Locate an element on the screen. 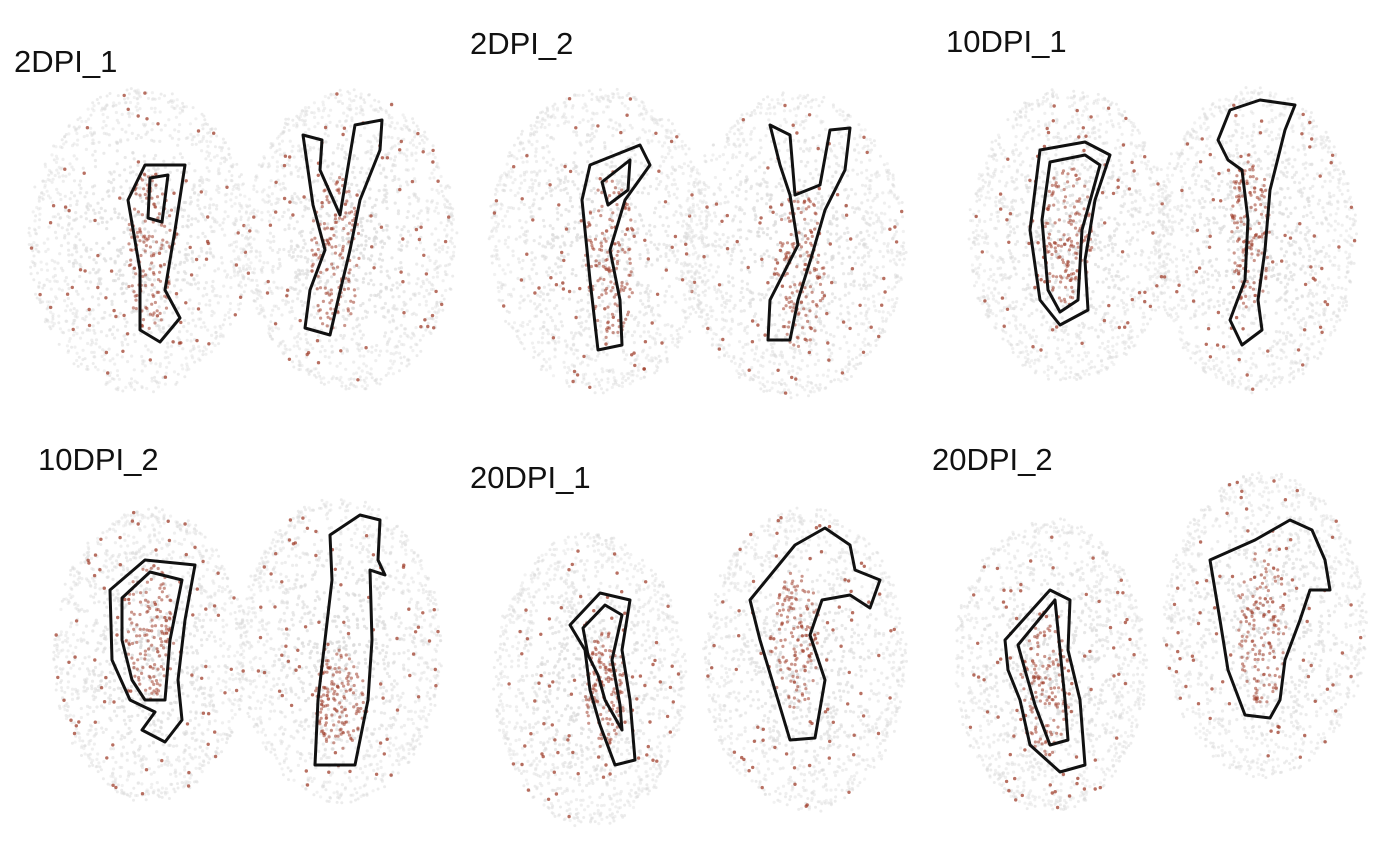  panel-title-2dpi-2: 2DPI_2 is located at coordinates (522, 43).